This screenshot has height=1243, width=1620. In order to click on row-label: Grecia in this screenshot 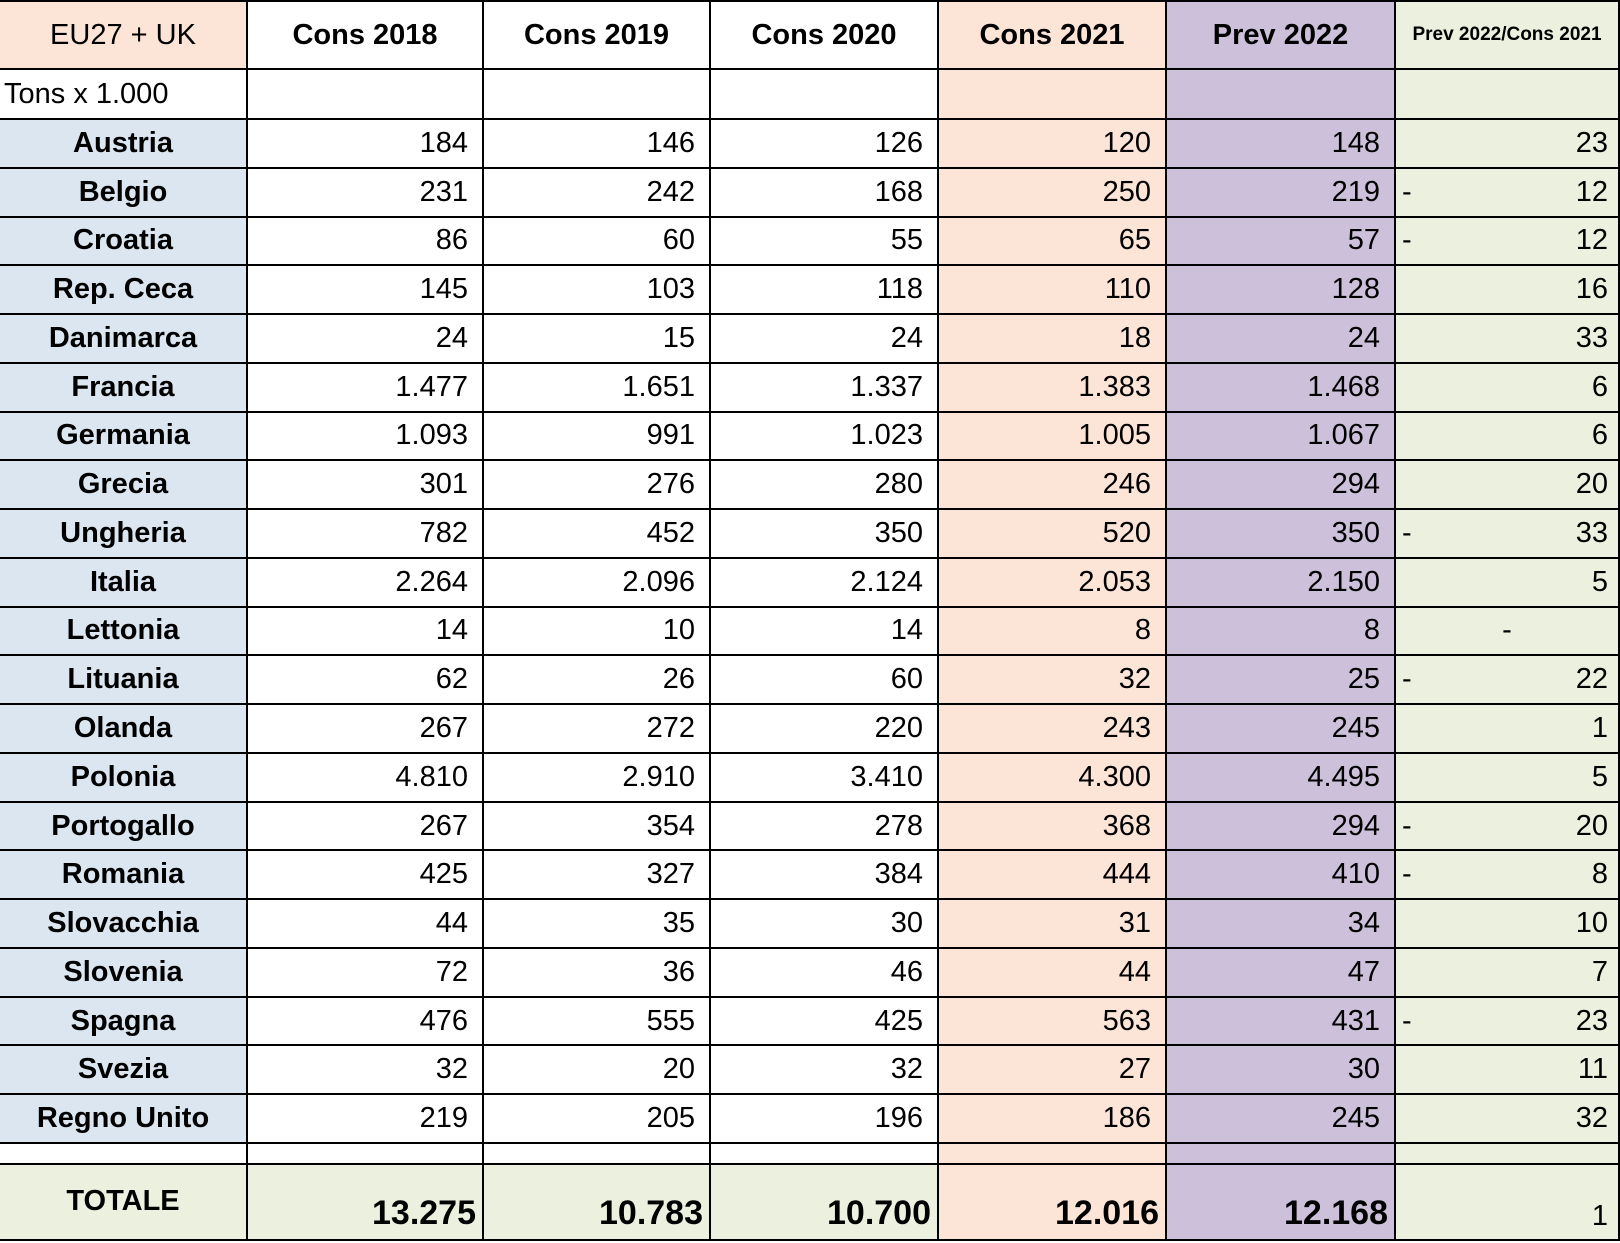, I will do `click(124, 486)`.